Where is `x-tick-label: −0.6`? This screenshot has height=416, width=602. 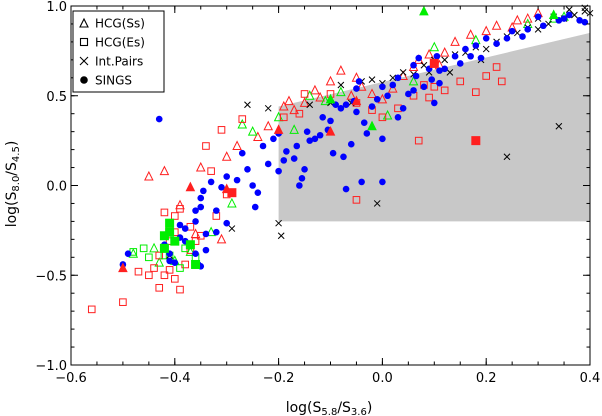
x-tick-label: −0.6 is located at coordinates (71, 378).